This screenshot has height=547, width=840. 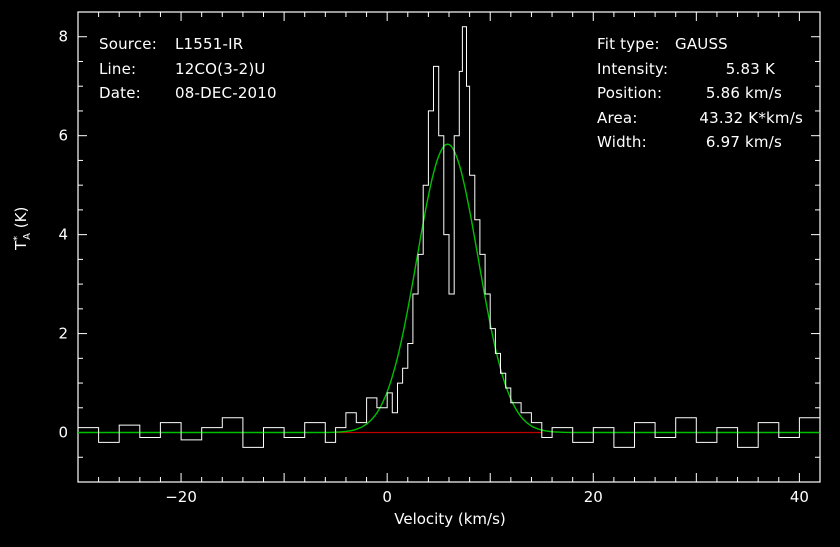 I want to click on intensity-row: Intensity: 5.83 K, so click(x=707, y=69).